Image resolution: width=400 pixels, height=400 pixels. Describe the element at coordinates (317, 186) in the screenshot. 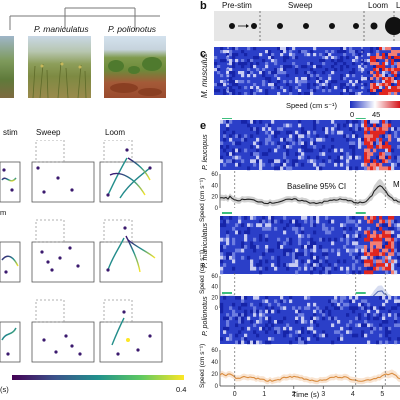

I see `baseline-ci-label: Baseline 95% CI` at that location.